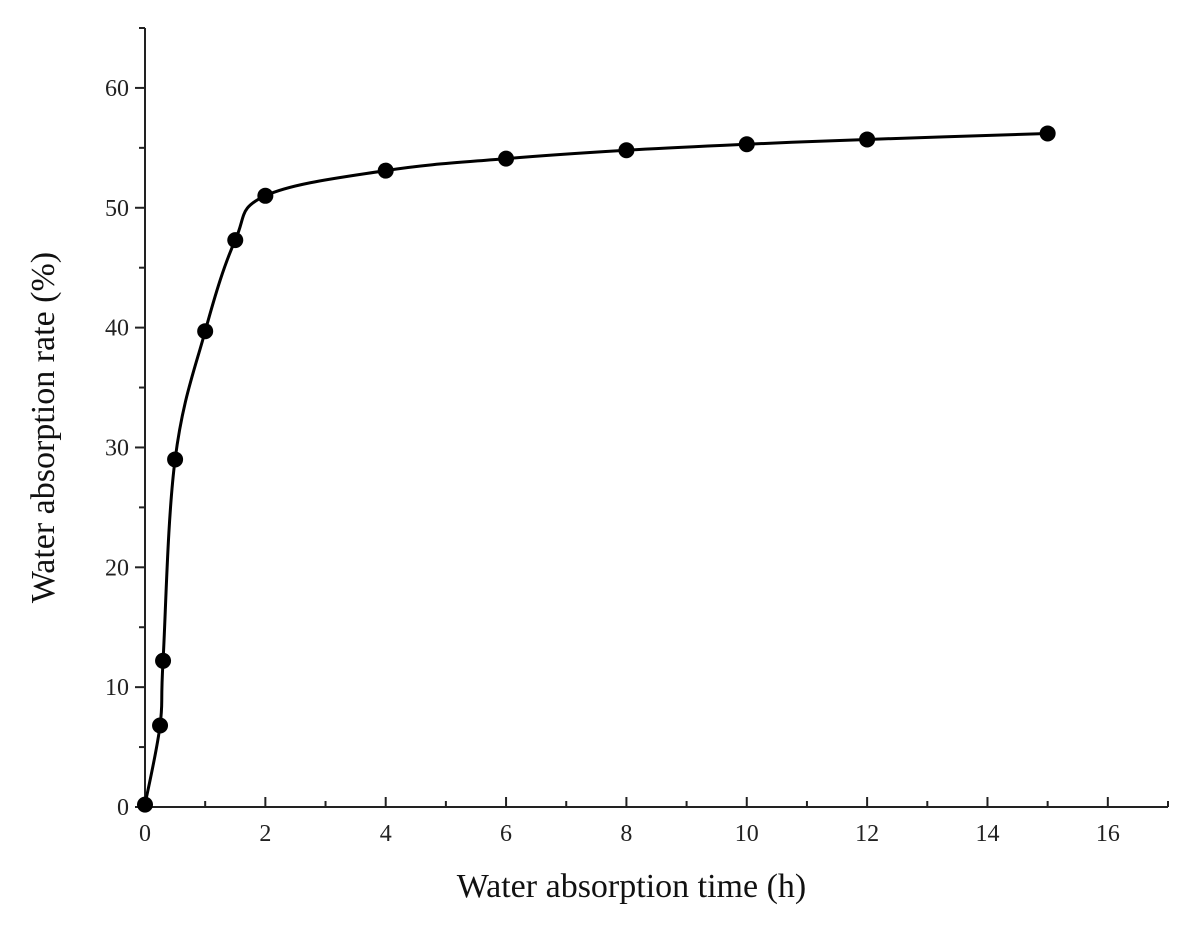 This screenshot has width=1203, height=932. Describe the element at coordinates (117, 448) in the screenshot. I see `y-tick-label: 30` at that location.